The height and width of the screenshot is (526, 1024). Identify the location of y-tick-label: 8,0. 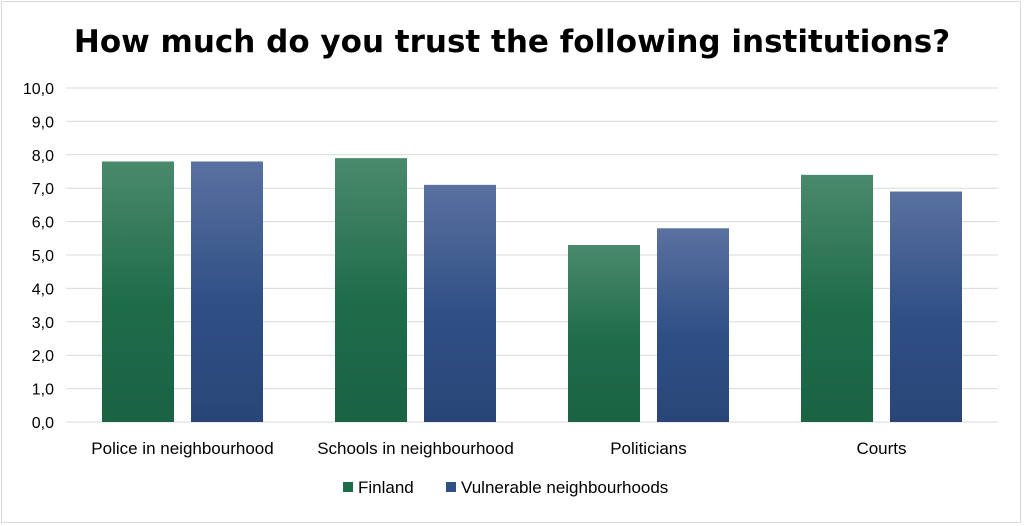
(43, 156).